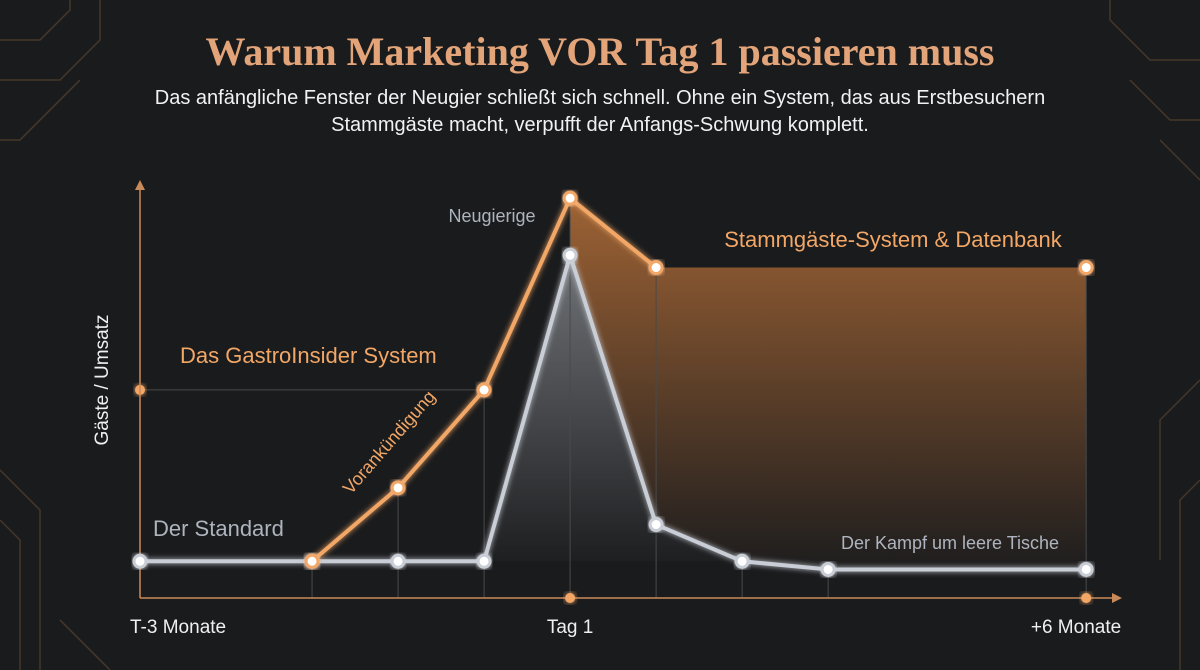 This screenshot has width=1200, height=670. Describe the element at coordinates (308, 355) in the screenshot. I see `legend-entry: Das GastroInsider System` at that location.